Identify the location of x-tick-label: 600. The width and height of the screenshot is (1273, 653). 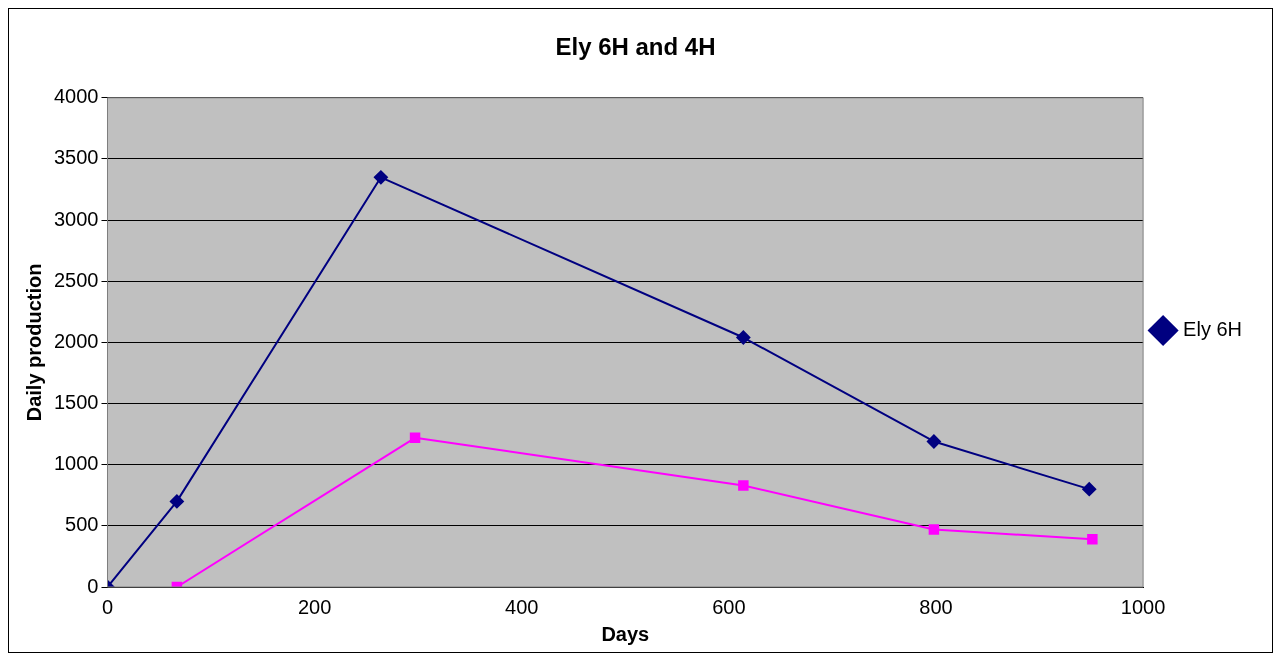
(729, 606).